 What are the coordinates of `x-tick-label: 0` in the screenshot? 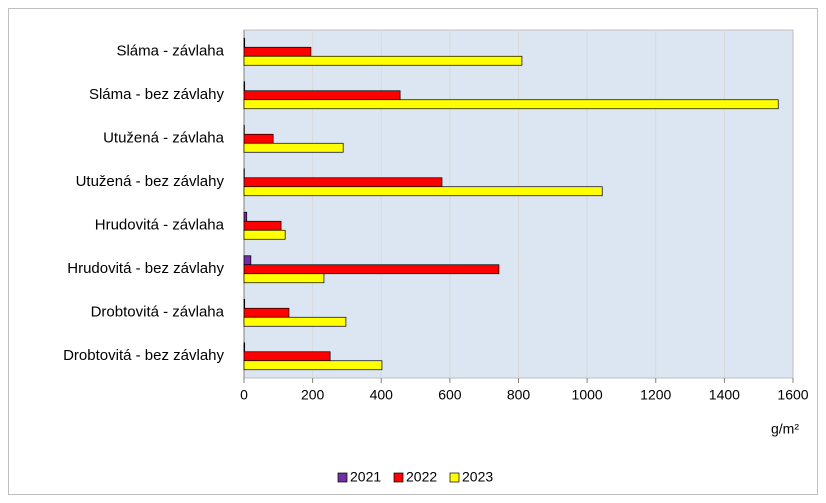 It's located at (244, 395).